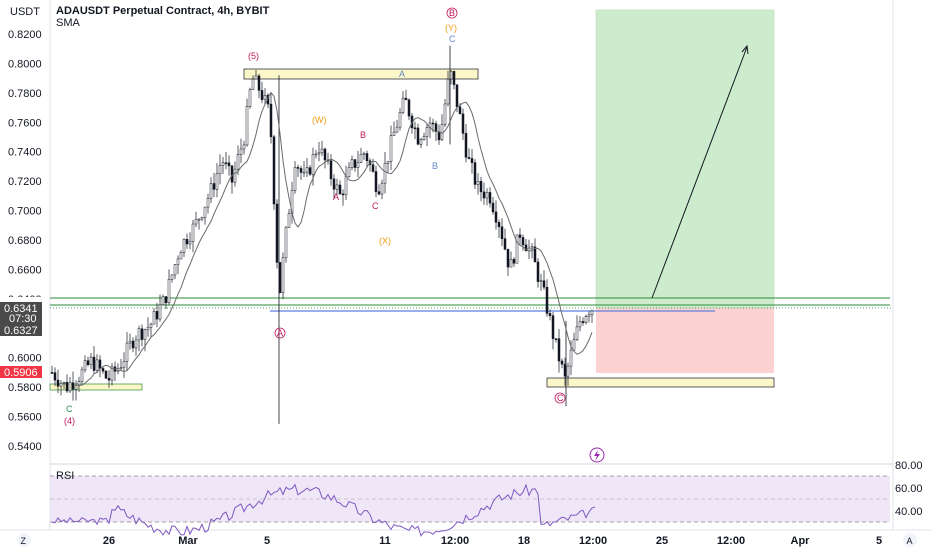 The image size is (932, 550). I want to click on wave-label-b-red: B, so click(363, 135).